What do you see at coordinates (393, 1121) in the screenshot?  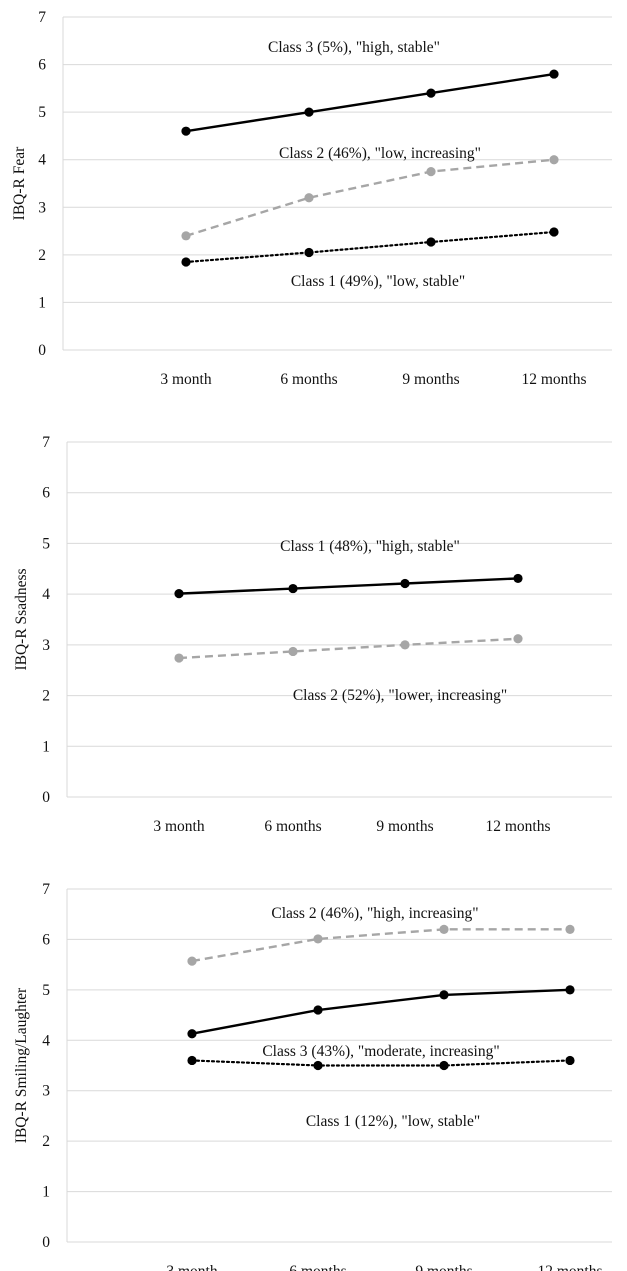 I see `series-label: Class 1 (12%), "low, stable"` at bounding box center [393, 1121].